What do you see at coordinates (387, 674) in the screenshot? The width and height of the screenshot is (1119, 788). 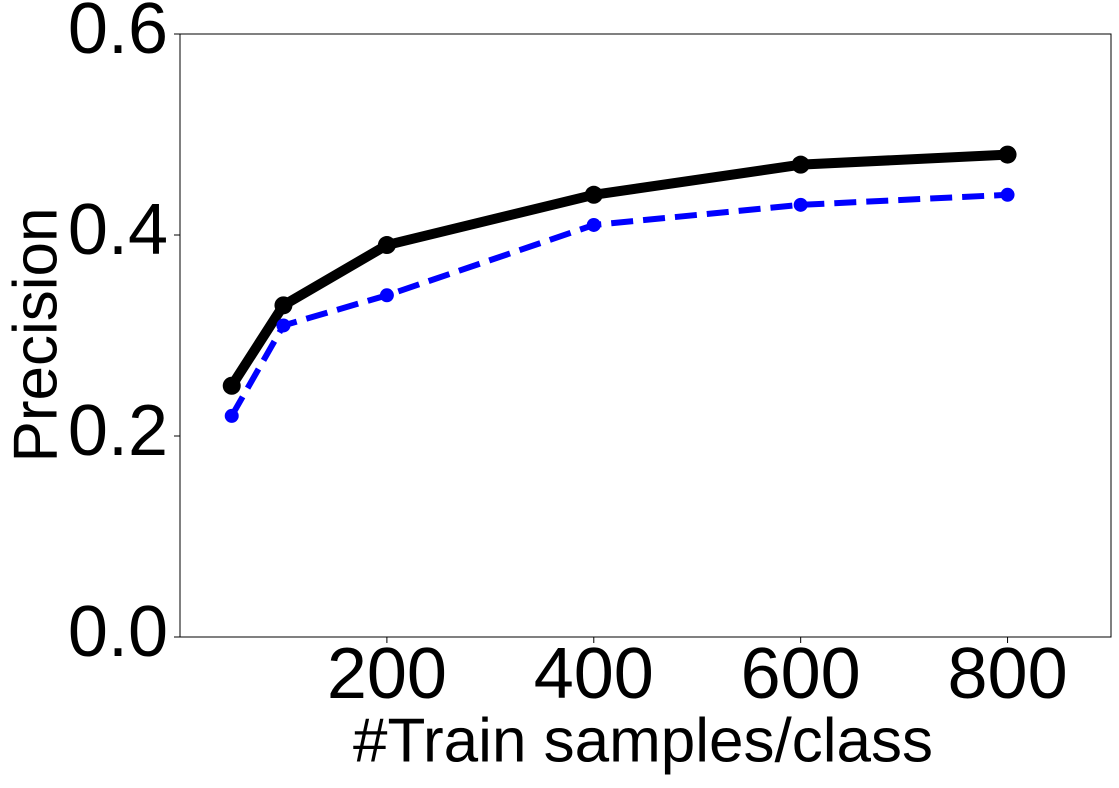 I see `x-tick-label: 200` at bounding box center [387, 674].